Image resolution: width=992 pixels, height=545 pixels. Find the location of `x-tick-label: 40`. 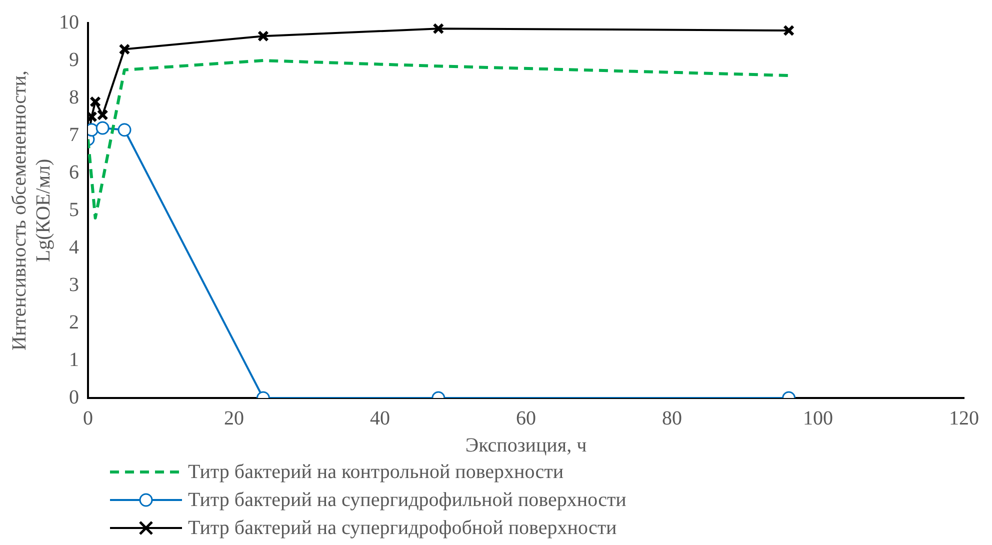

x-tick-label: 40 is located at coordinates (380, 418).